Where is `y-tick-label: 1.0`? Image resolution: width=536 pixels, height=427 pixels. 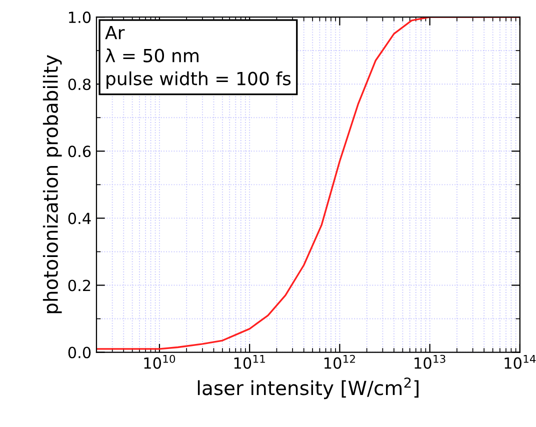
y-tick-label: 1.0 is located at coordinates (80, 18).